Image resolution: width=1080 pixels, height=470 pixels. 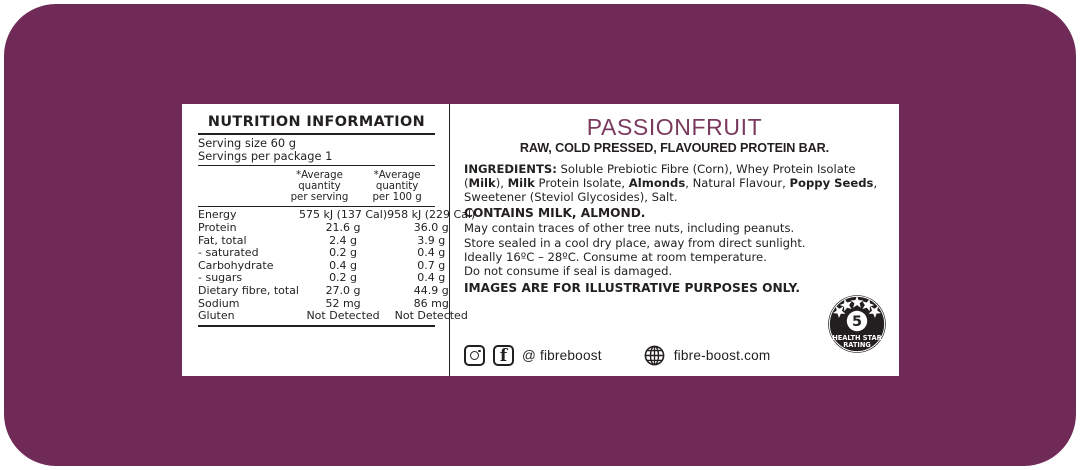 What do you see at coordinates (397, 175) in the screenshot?
I see `per-100g-line1: *Average` at bounding box center [397, 175].